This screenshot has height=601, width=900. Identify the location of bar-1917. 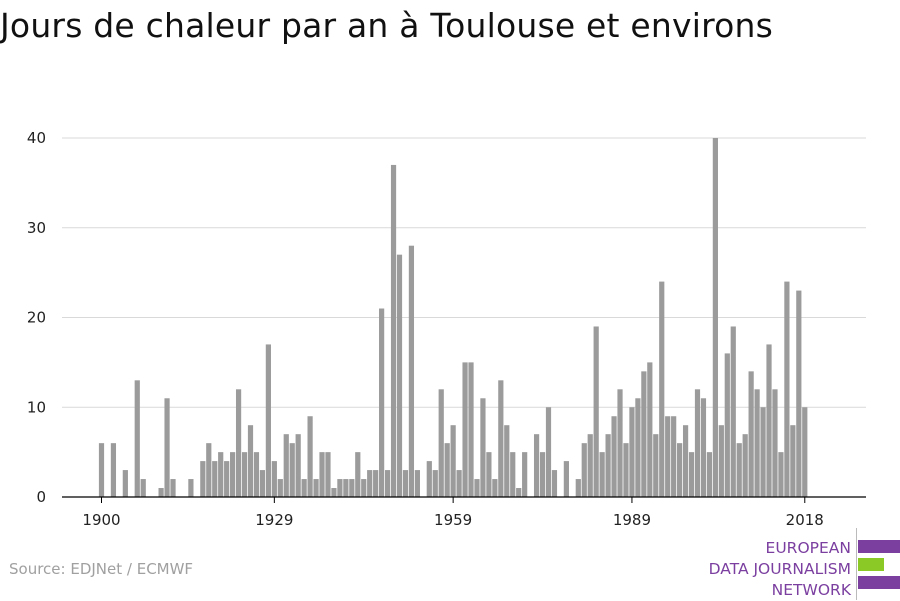
(203, 479).